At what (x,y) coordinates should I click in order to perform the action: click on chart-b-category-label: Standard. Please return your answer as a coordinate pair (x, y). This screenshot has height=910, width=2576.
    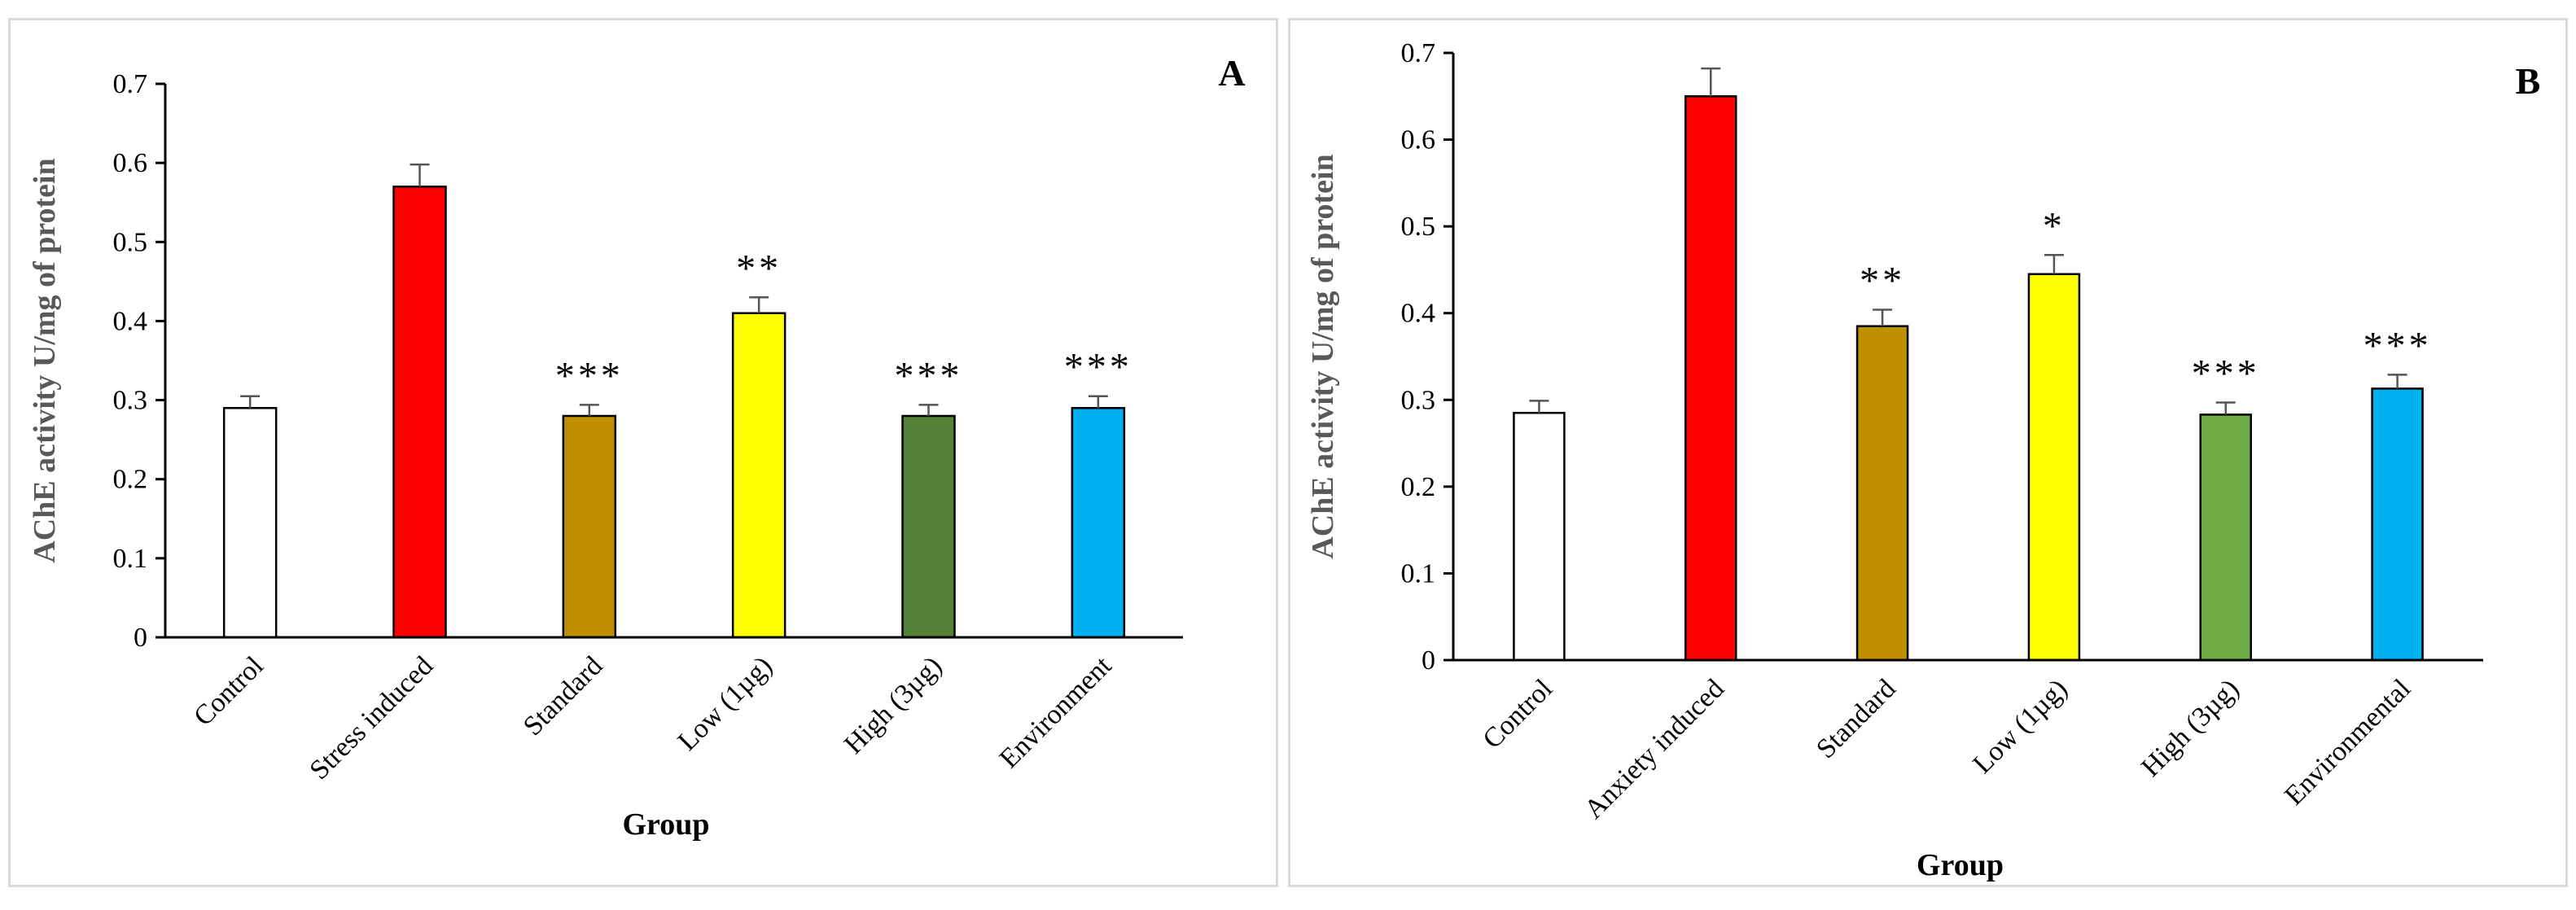
    Looking at the image, I should click on (1856, 719).